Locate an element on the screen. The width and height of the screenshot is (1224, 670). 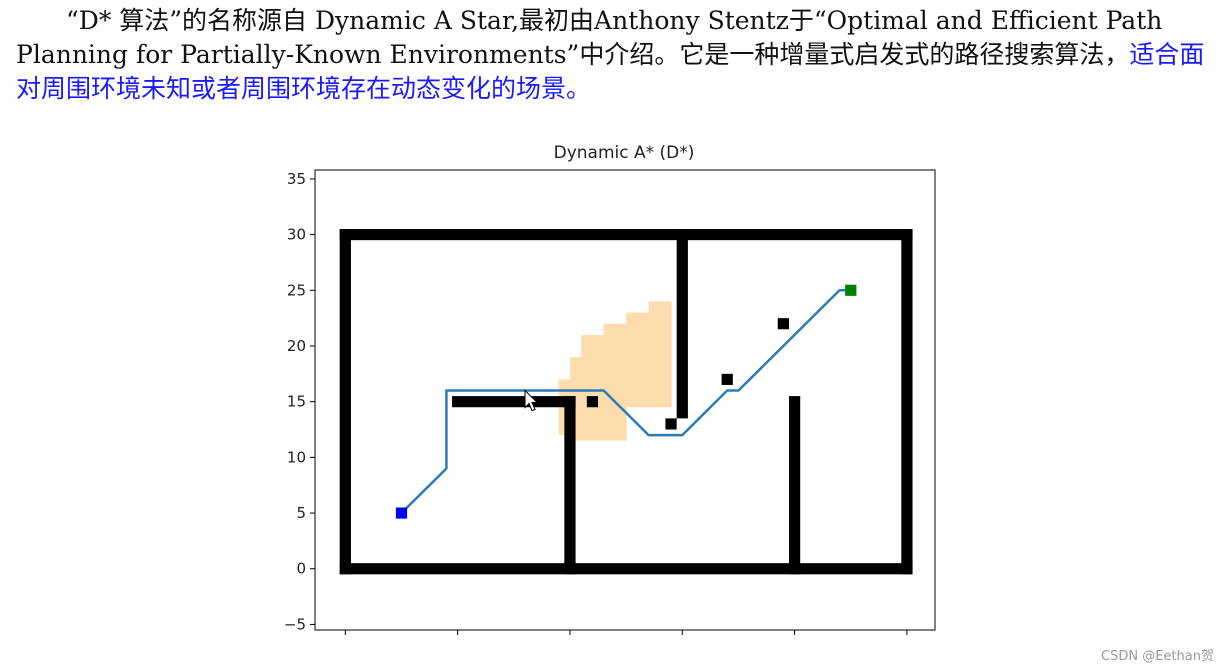
y-tick-label-30: 30 is located at coordinates (296, 235).